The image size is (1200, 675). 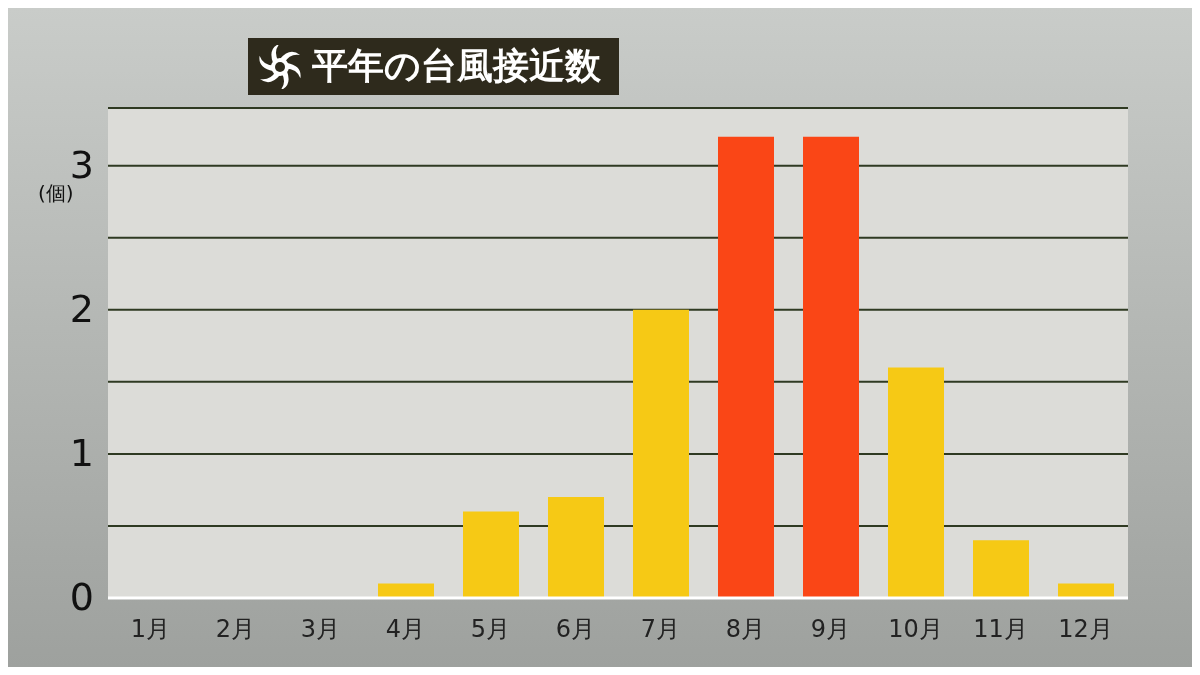 What do you see at coordinates (150, 629) in the screenshot?
I see `x-tick-label: 1月` at bounding box center [150, 629].